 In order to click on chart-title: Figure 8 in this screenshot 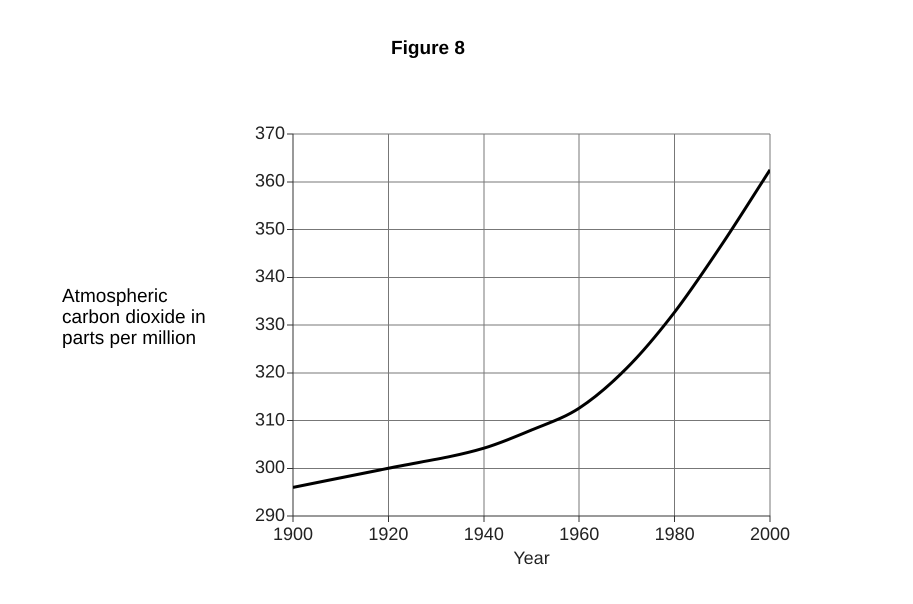, I will do `click(428, 49)`.